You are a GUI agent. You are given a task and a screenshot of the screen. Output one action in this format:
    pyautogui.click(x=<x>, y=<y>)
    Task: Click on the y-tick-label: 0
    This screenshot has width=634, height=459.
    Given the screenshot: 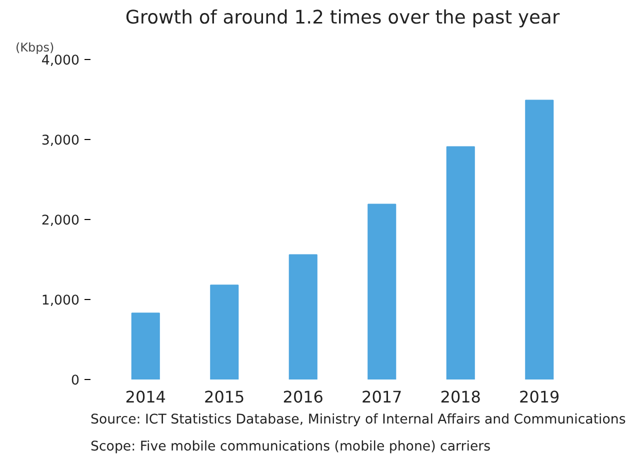 What is the action you would take?
    pyautogui.click(x=75, y=381)
    